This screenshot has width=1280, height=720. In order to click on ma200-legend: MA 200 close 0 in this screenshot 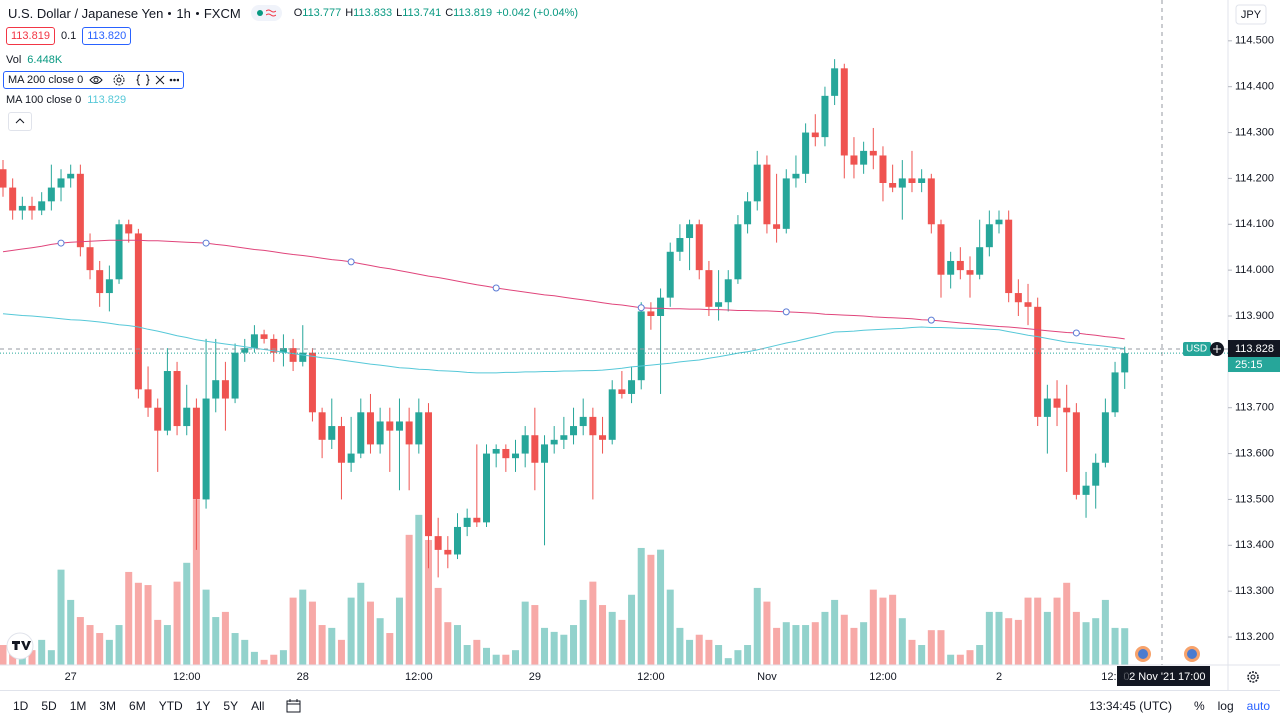, I will do `click(94, 80)`.